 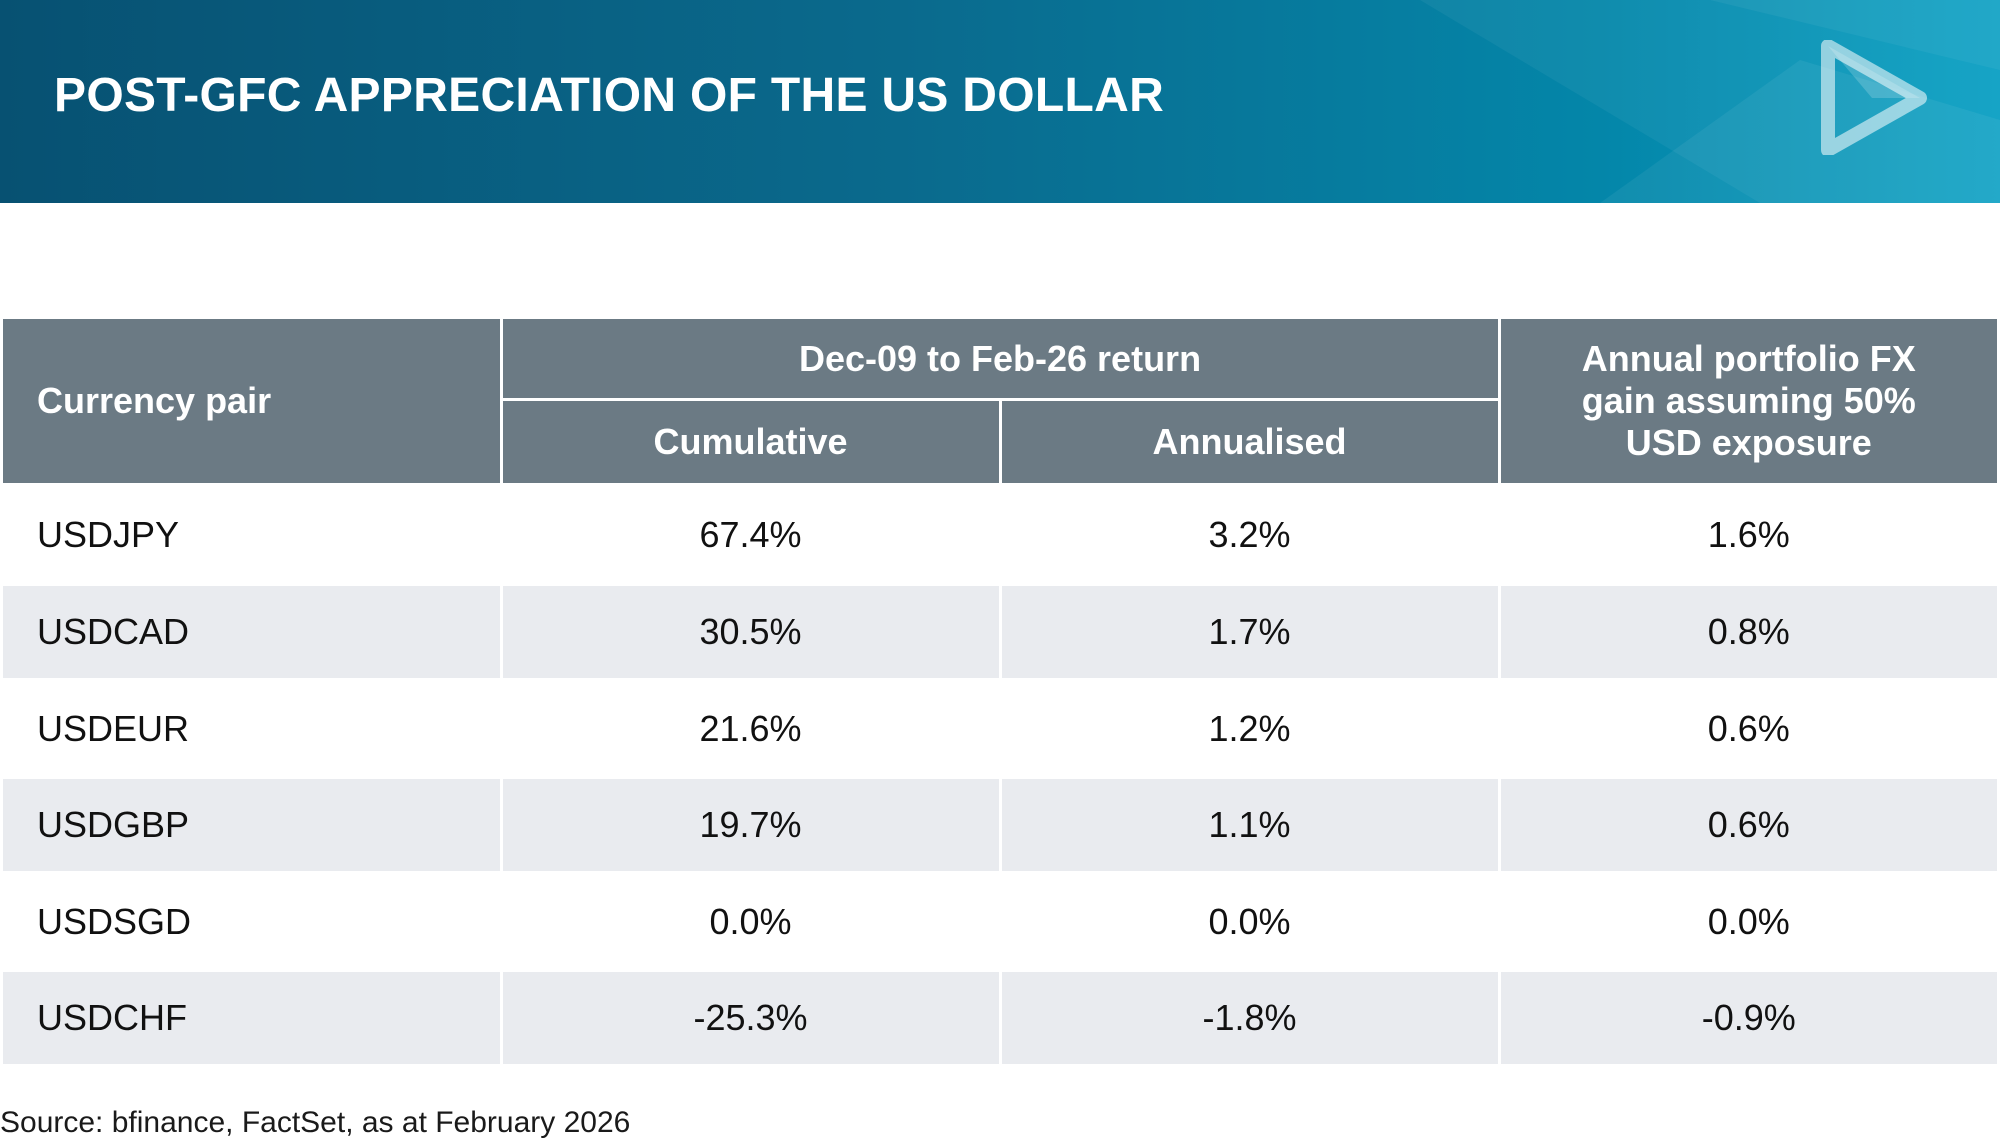 I want to click on cumulative-cell: 30.5%, so click(x=750, y=632).